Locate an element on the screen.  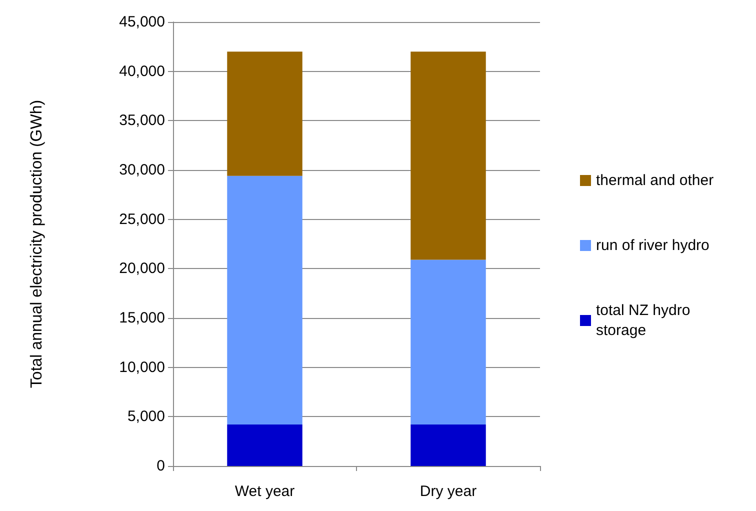
legend-label: total NZ hydro storage is located at coordinates (645, 320).